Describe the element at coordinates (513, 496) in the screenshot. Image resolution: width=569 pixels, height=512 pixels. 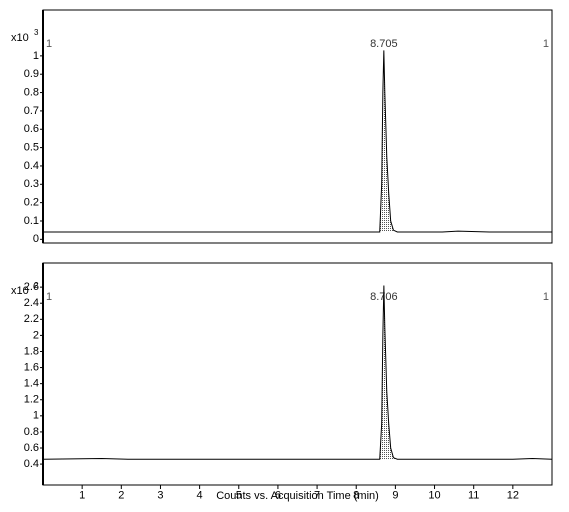
I see `x-tick-label: 12` at that location.